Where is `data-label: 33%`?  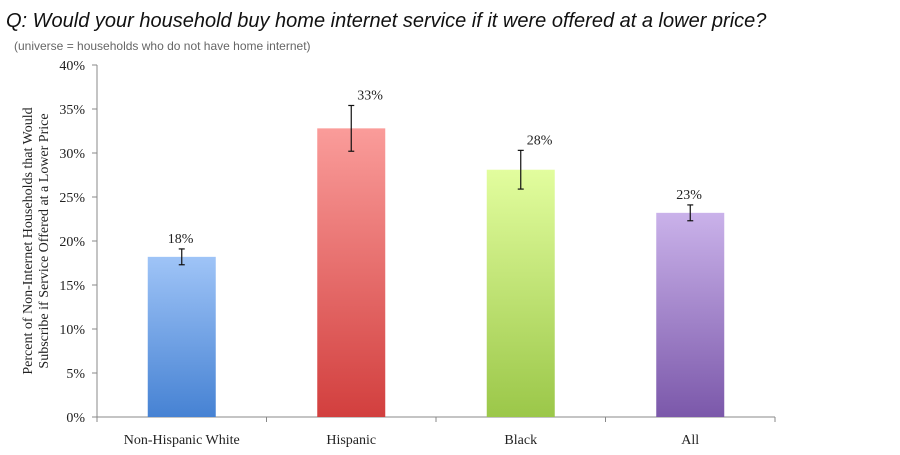 data-label: 33% is located at coordinates (370, 95).